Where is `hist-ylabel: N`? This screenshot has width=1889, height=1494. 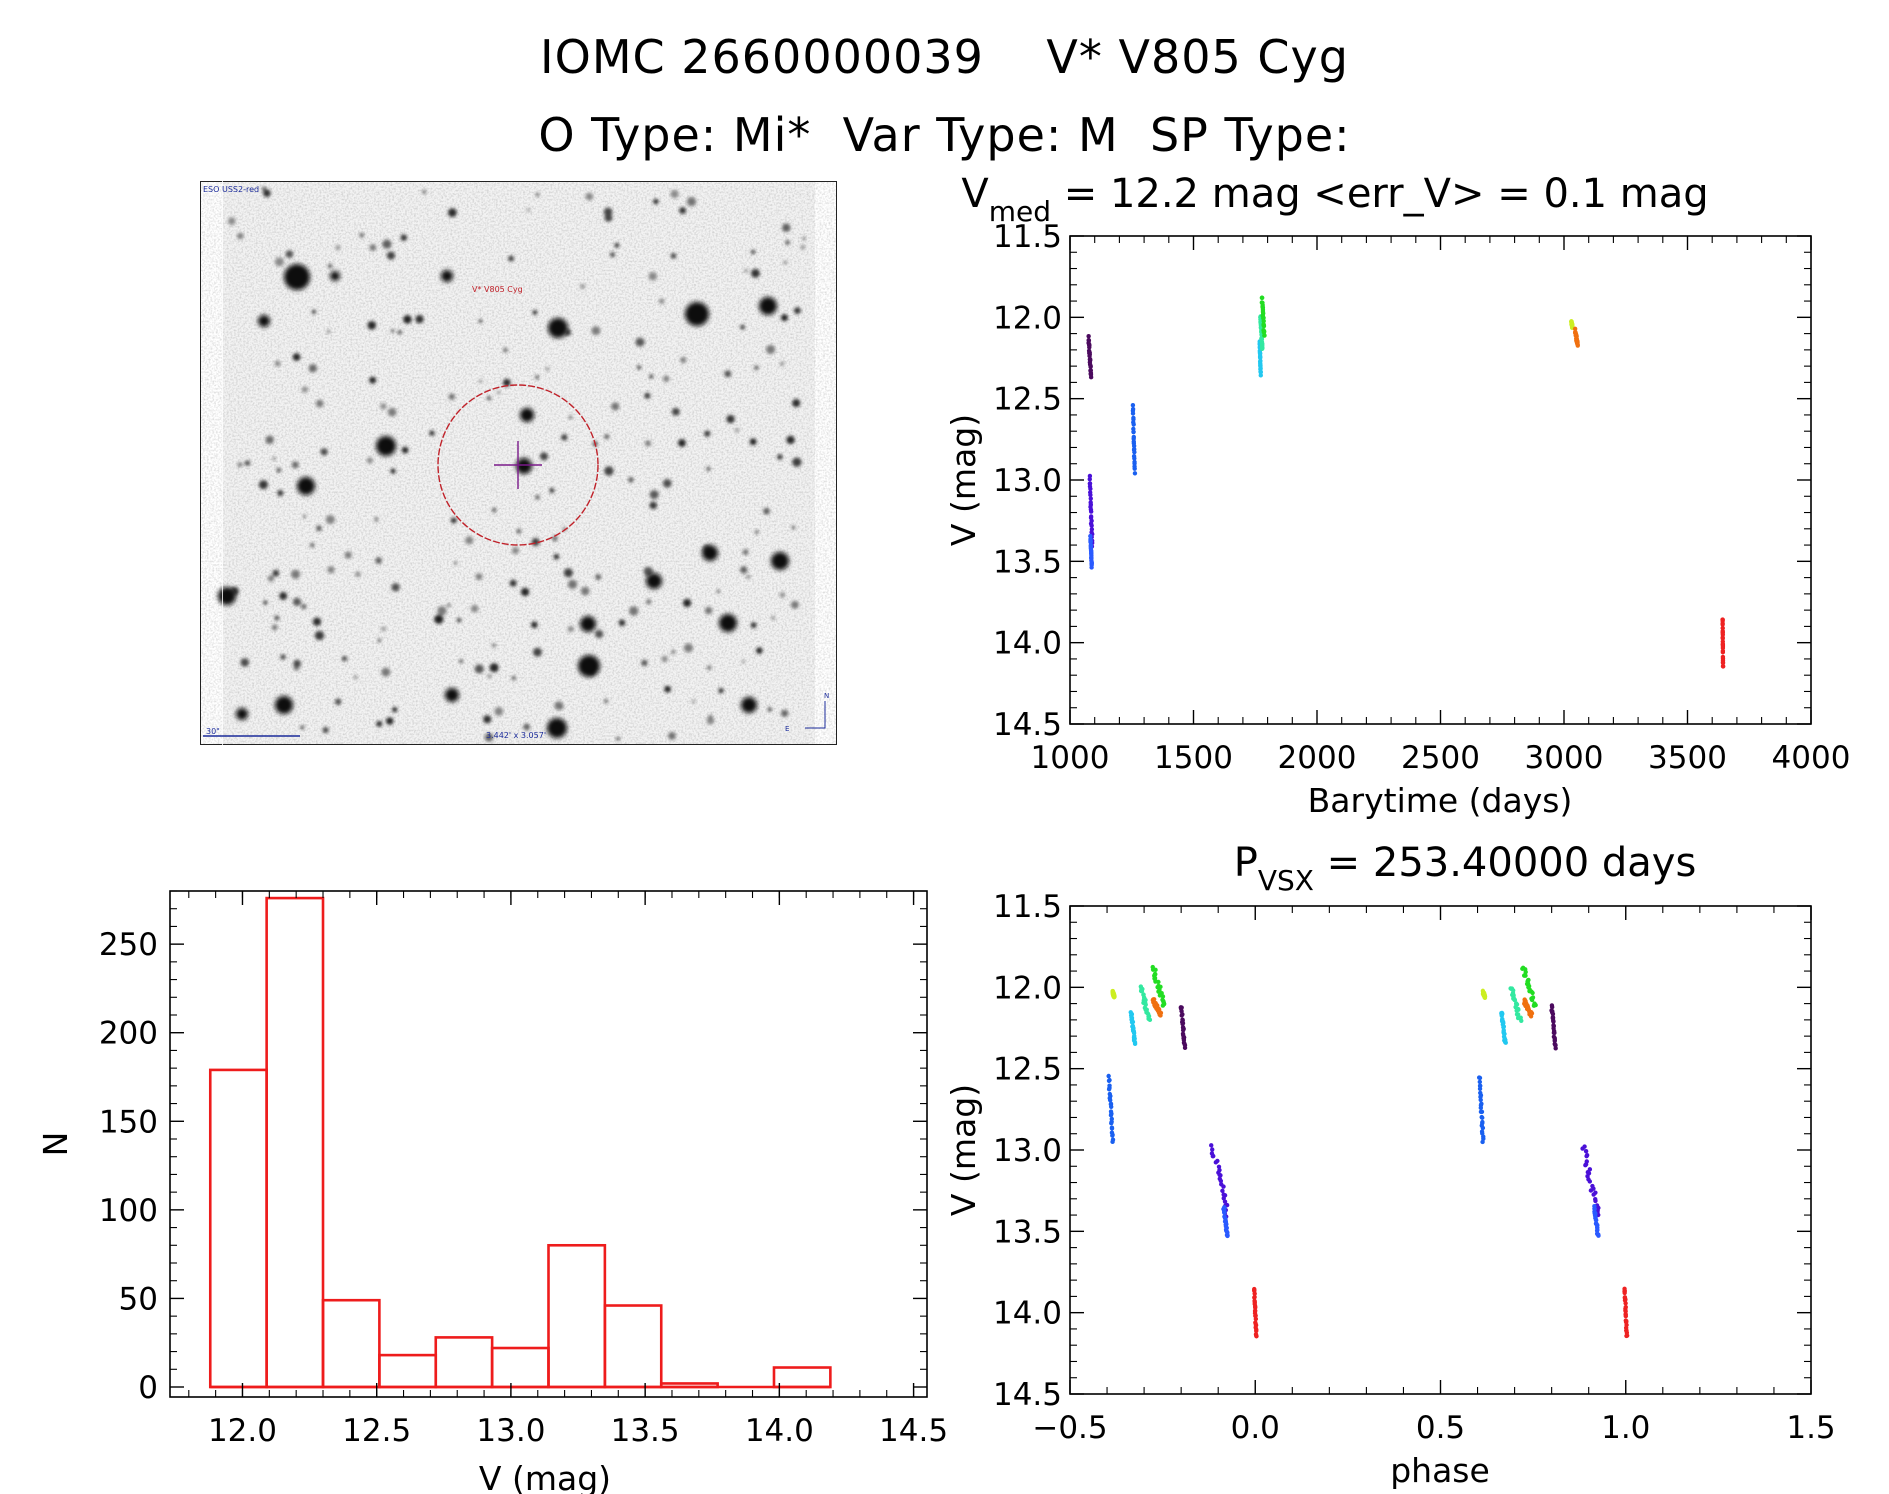
hist-ylabel: N is located at coordinates (55, 1144).